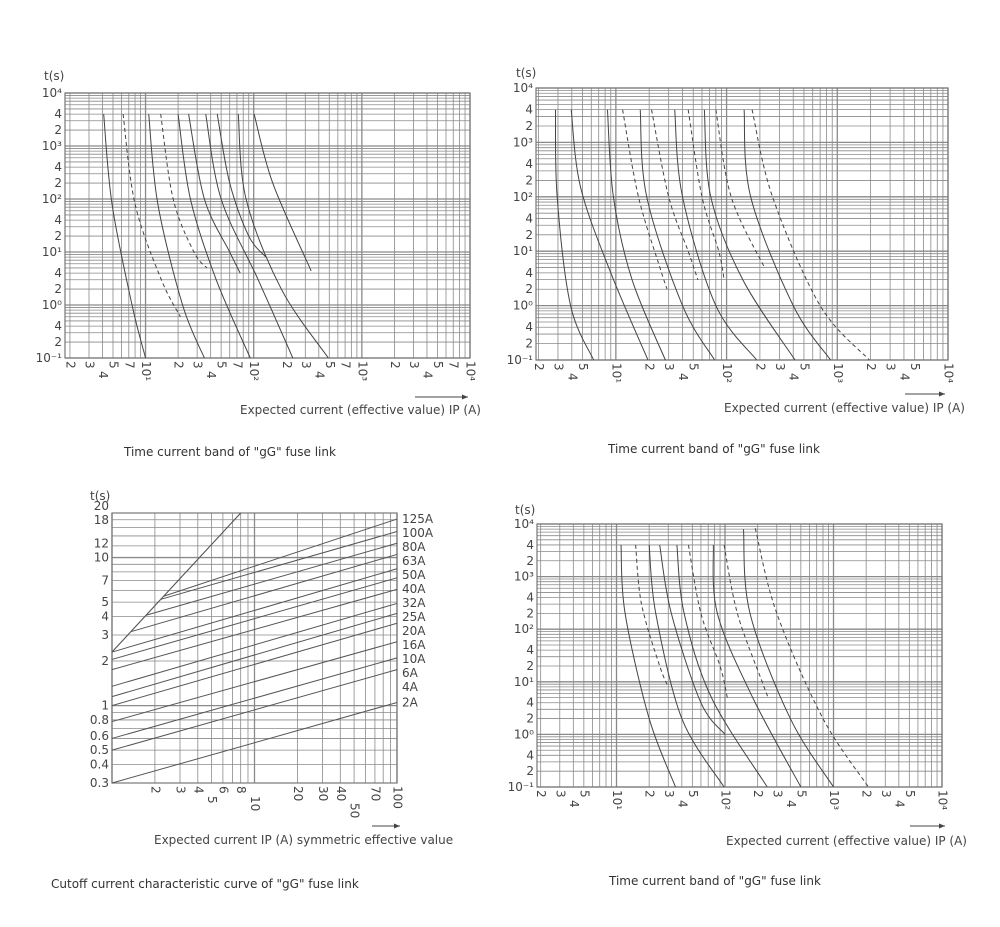  Describe the element at coordinates (99, 765) in the screenshot. I see `y-tick-label: 0.4` at that location.